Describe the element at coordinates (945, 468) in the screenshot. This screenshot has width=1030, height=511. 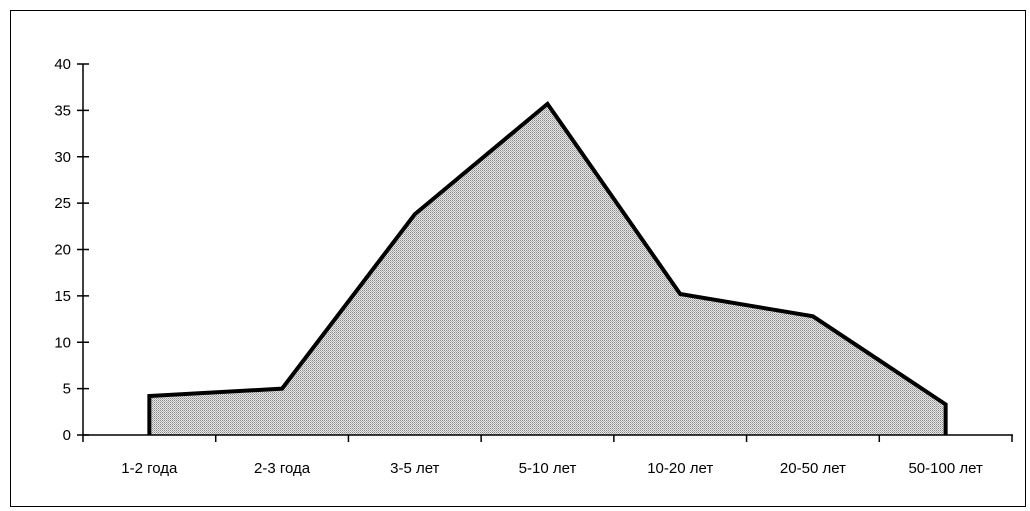
I see `x-tick-label-6: 50-100 лет` at that location.